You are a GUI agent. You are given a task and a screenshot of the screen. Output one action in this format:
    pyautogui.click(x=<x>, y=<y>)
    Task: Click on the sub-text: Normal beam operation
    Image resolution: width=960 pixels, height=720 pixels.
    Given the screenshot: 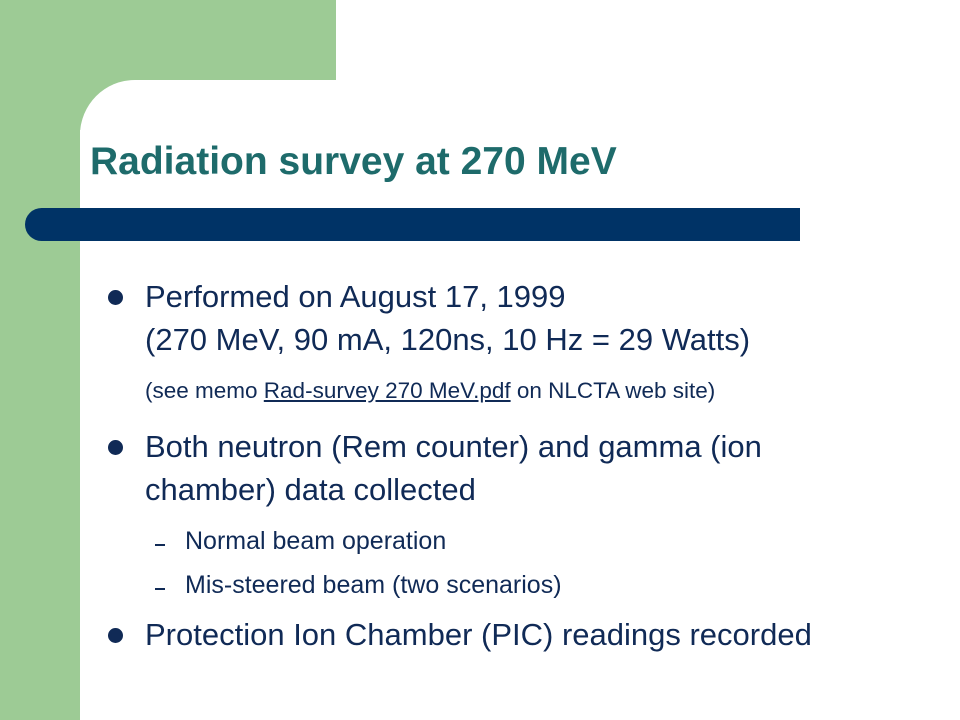 What is the action you would take?
    pyautogui.click(x=316, y=541)
    